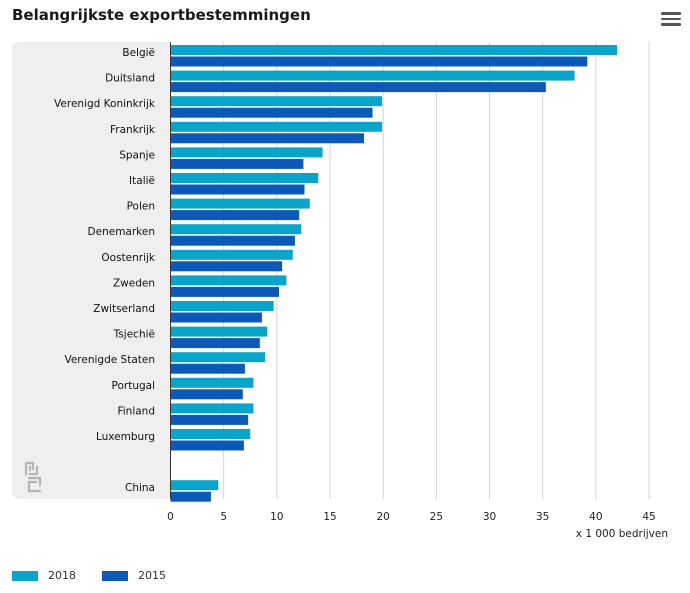 The height and width of the screenshot is (593, 690). I want to click on x-axis-unit-label: x 1 000 bedrijven, so click(621, 534).